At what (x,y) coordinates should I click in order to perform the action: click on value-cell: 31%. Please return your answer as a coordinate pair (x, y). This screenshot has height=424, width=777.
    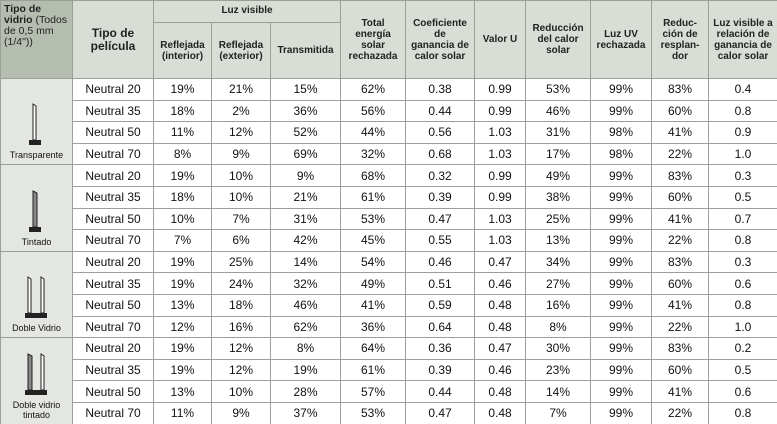
    Looking at the image, I should click on (305, 219).